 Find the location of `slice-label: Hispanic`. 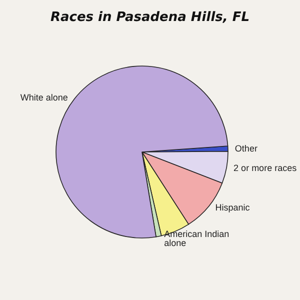

slice-label: Hispanic is located at coordinates (232, 207).